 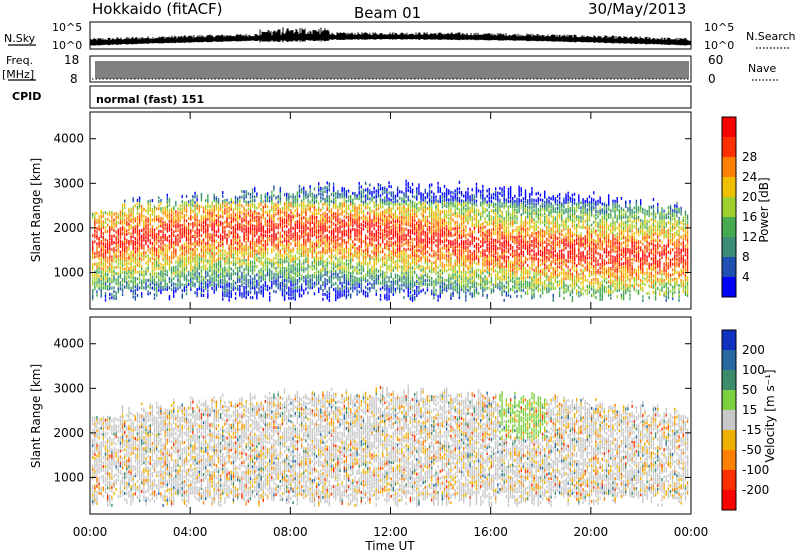 What do you see at coordinates (719, 27) in the screenshot?
I see `nsearch-top: 10^5` at bounding box center [719, 27].